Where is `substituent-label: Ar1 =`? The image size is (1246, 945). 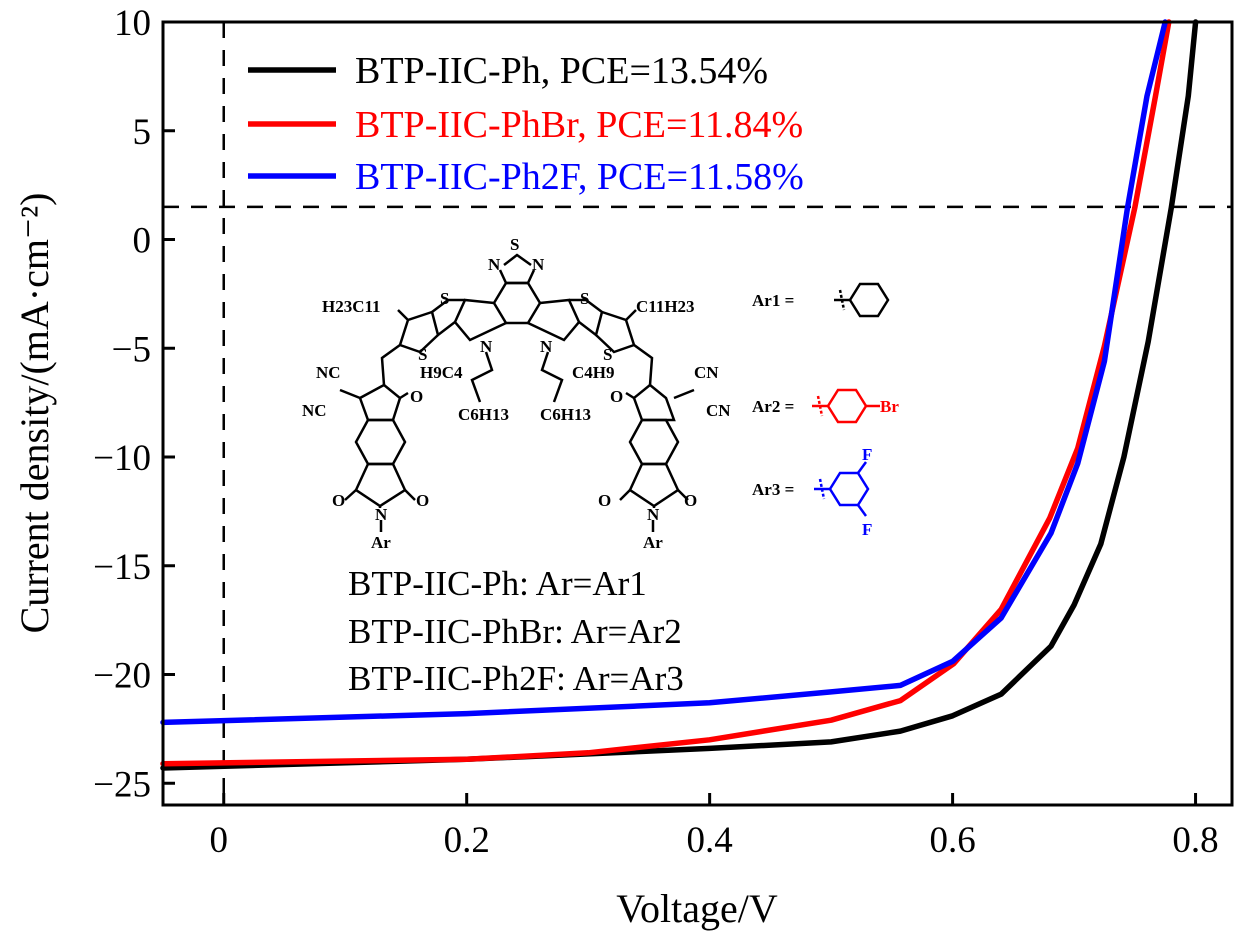 substituent-label: Ar1 = is located at coordinates (773, 300).